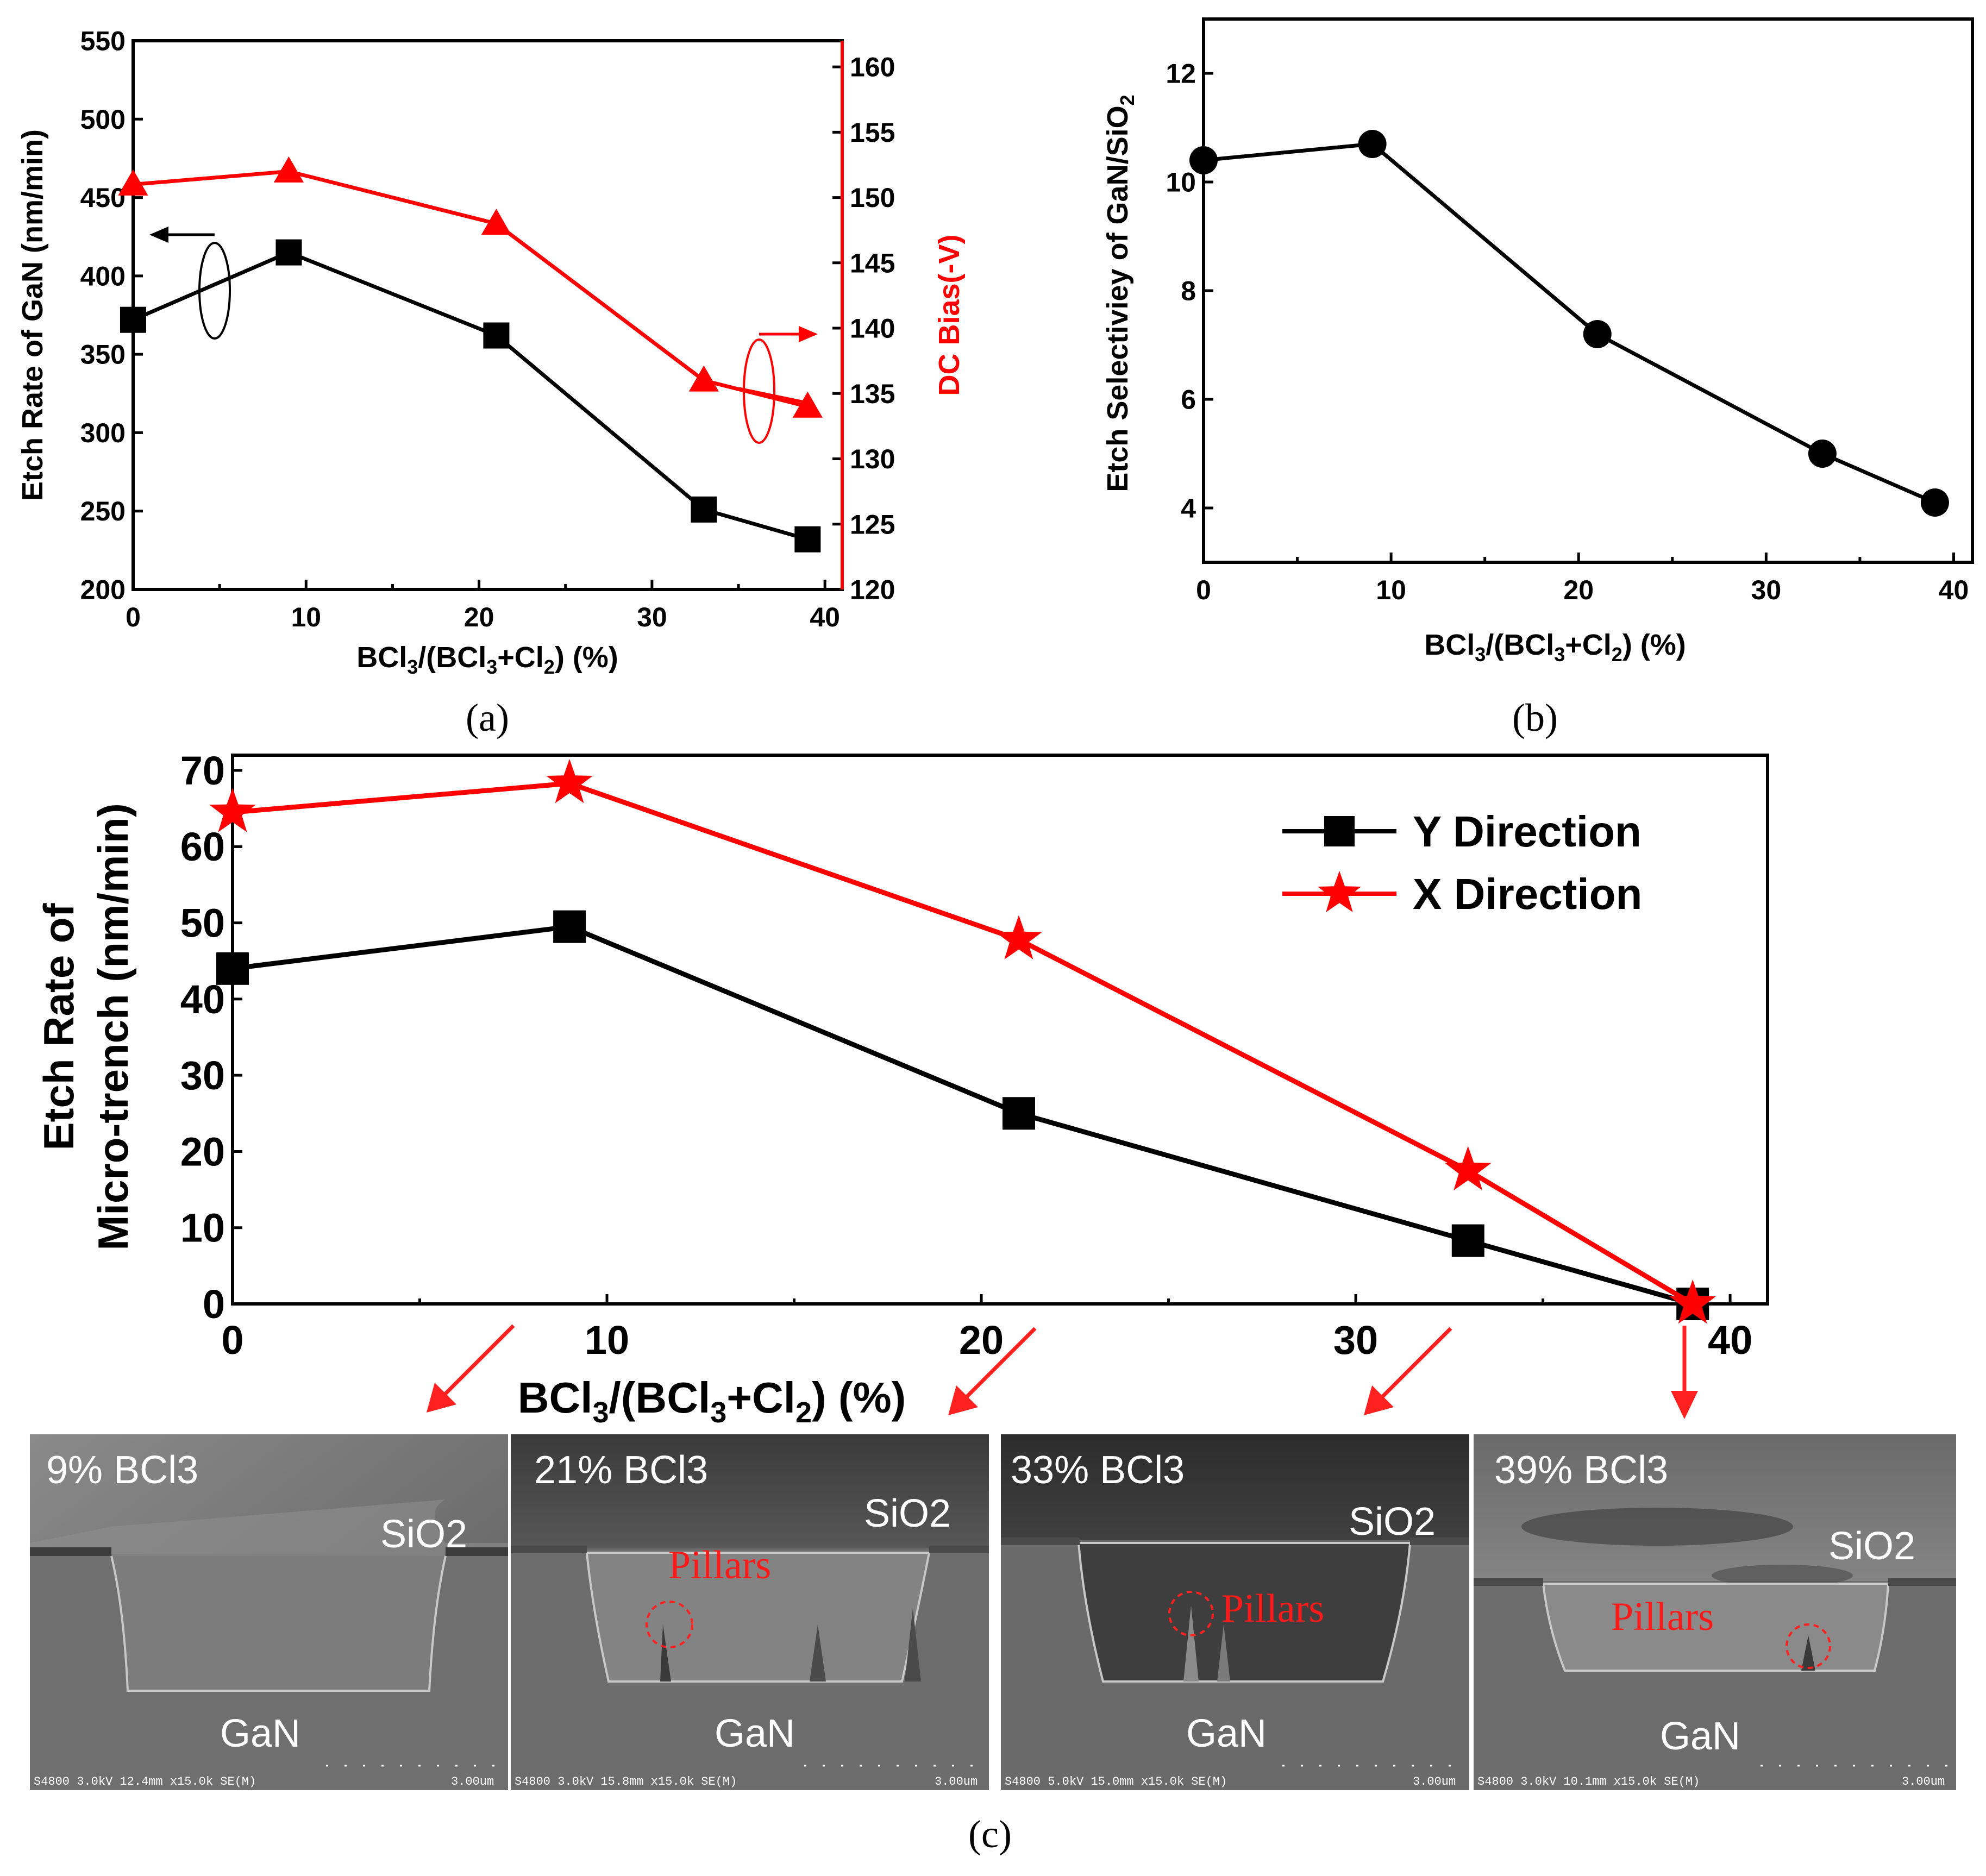  What do you see at coordinates (872, 459) in the screenshot?
I see `chart-a-right-ytick-label-130: 130` at bounding box center [872, 459].